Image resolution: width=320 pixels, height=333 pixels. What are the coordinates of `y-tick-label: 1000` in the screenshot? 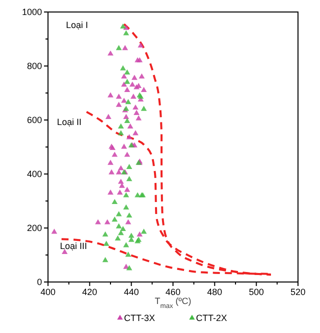 It's located at (32, 12).